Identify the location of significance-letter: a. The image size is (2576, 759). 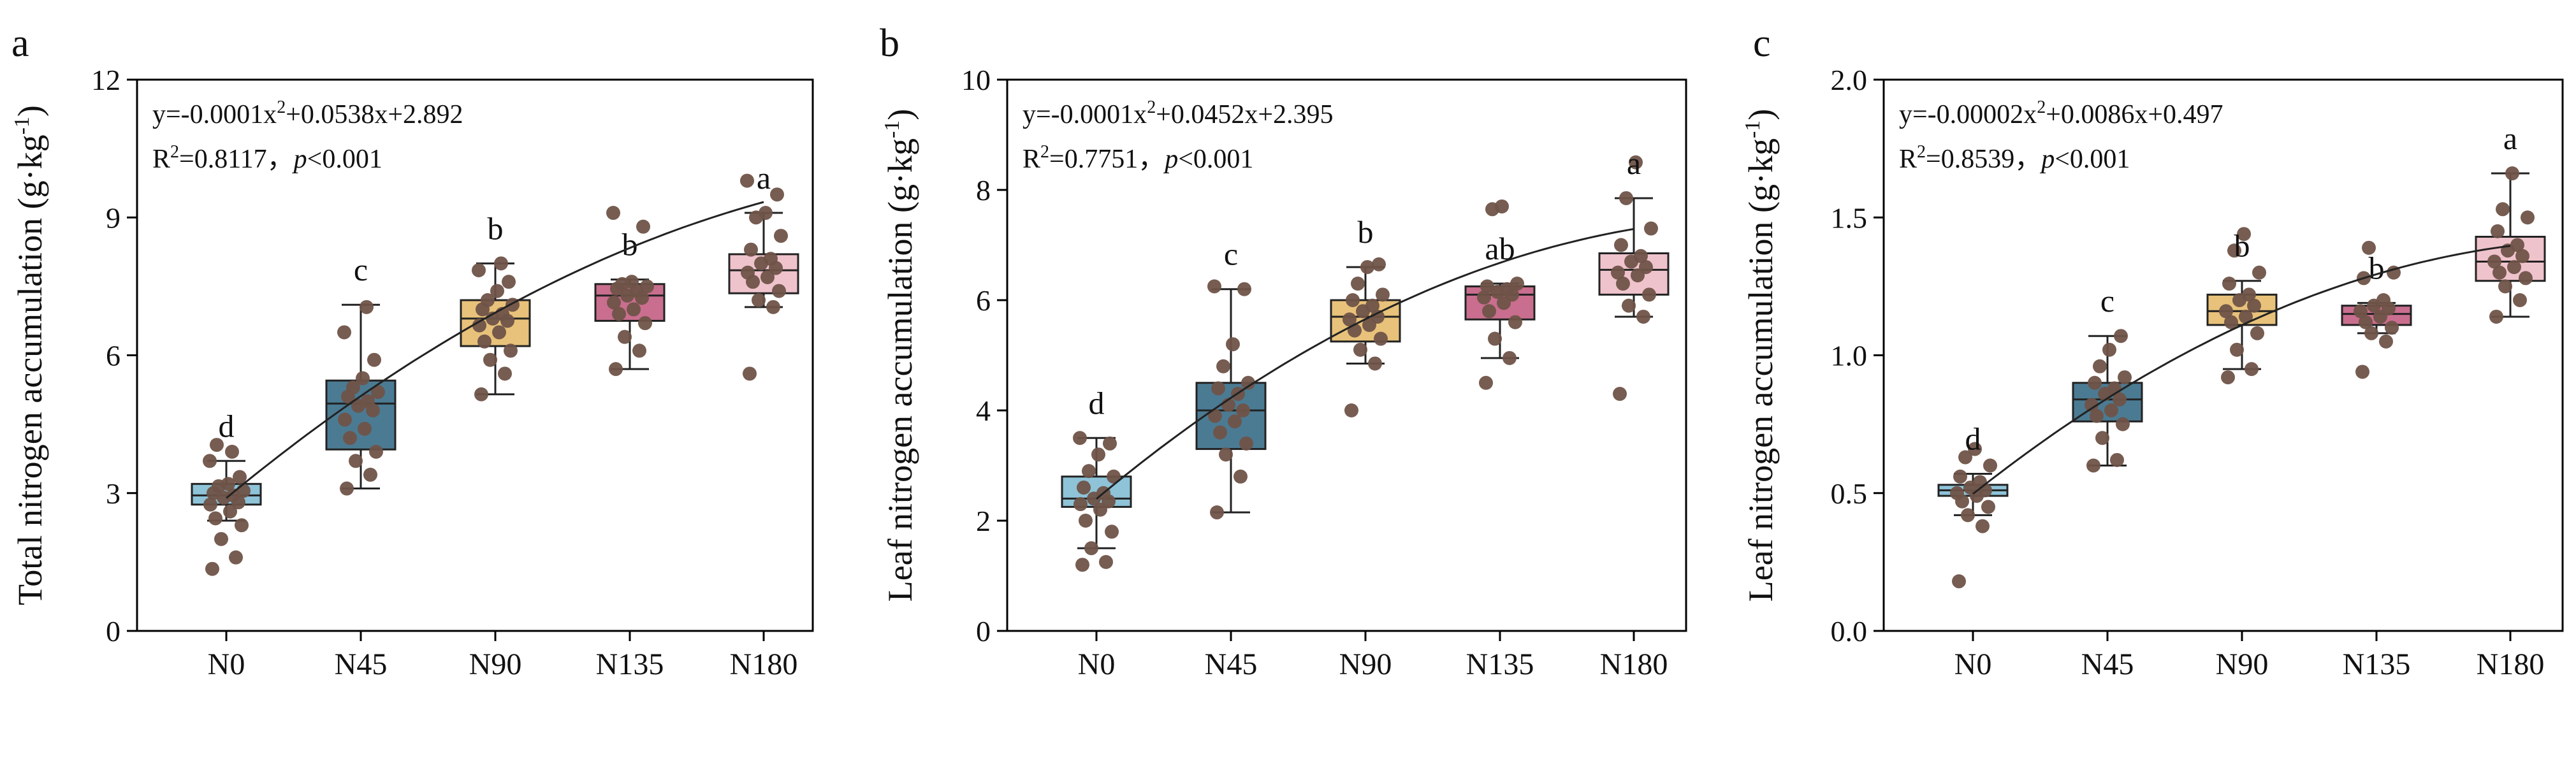
(1634, 163).